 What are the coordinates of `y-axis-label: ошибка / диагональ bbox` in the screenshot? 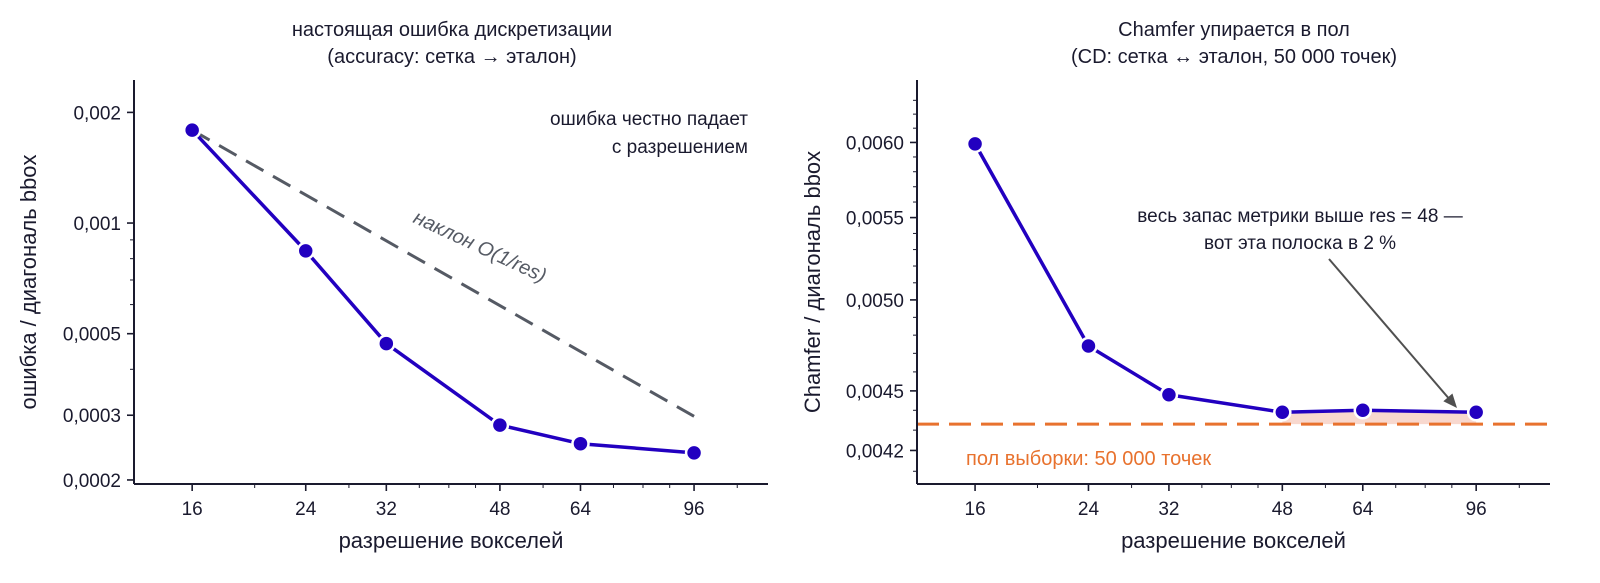 It's located at (28, 281).